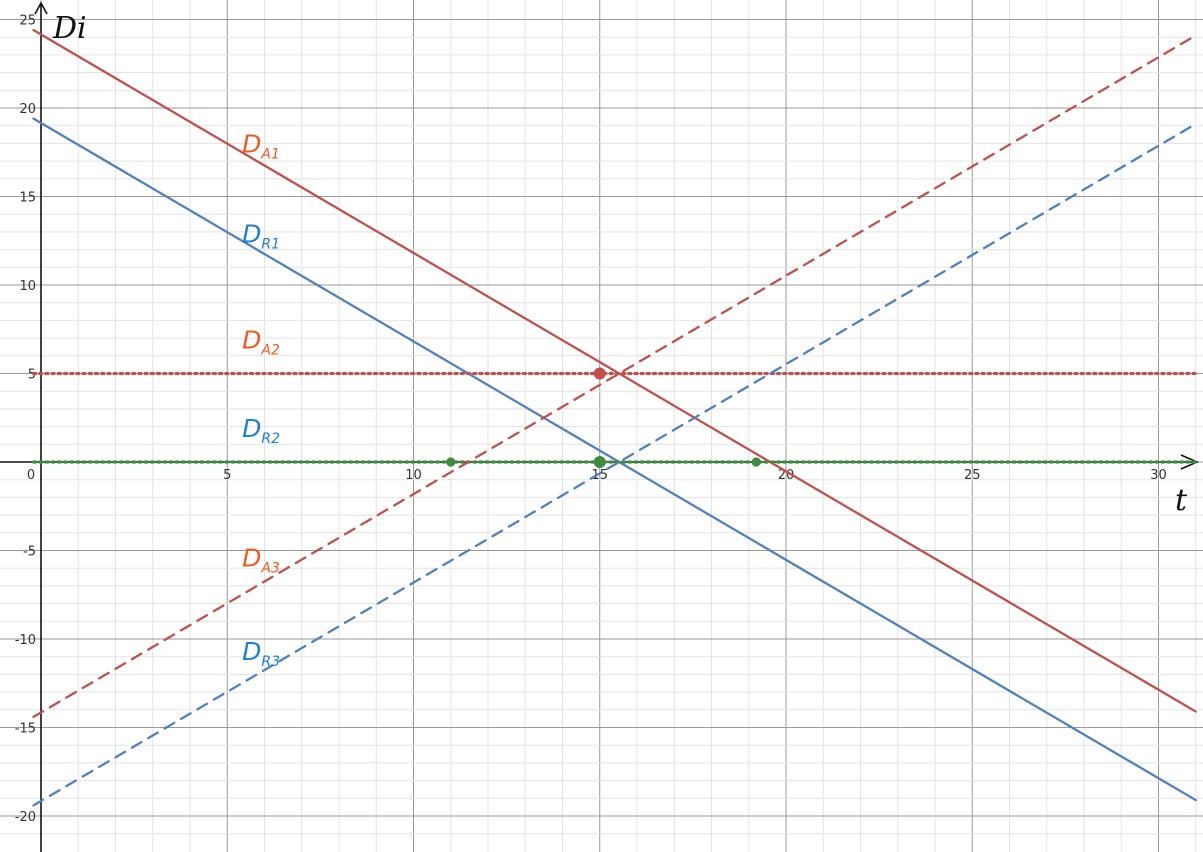 This screenshot has width=1203, height=852. Describe the element at coordinates (1189, 462) in the screenshot. I see `x-axis-arrow` at that location.